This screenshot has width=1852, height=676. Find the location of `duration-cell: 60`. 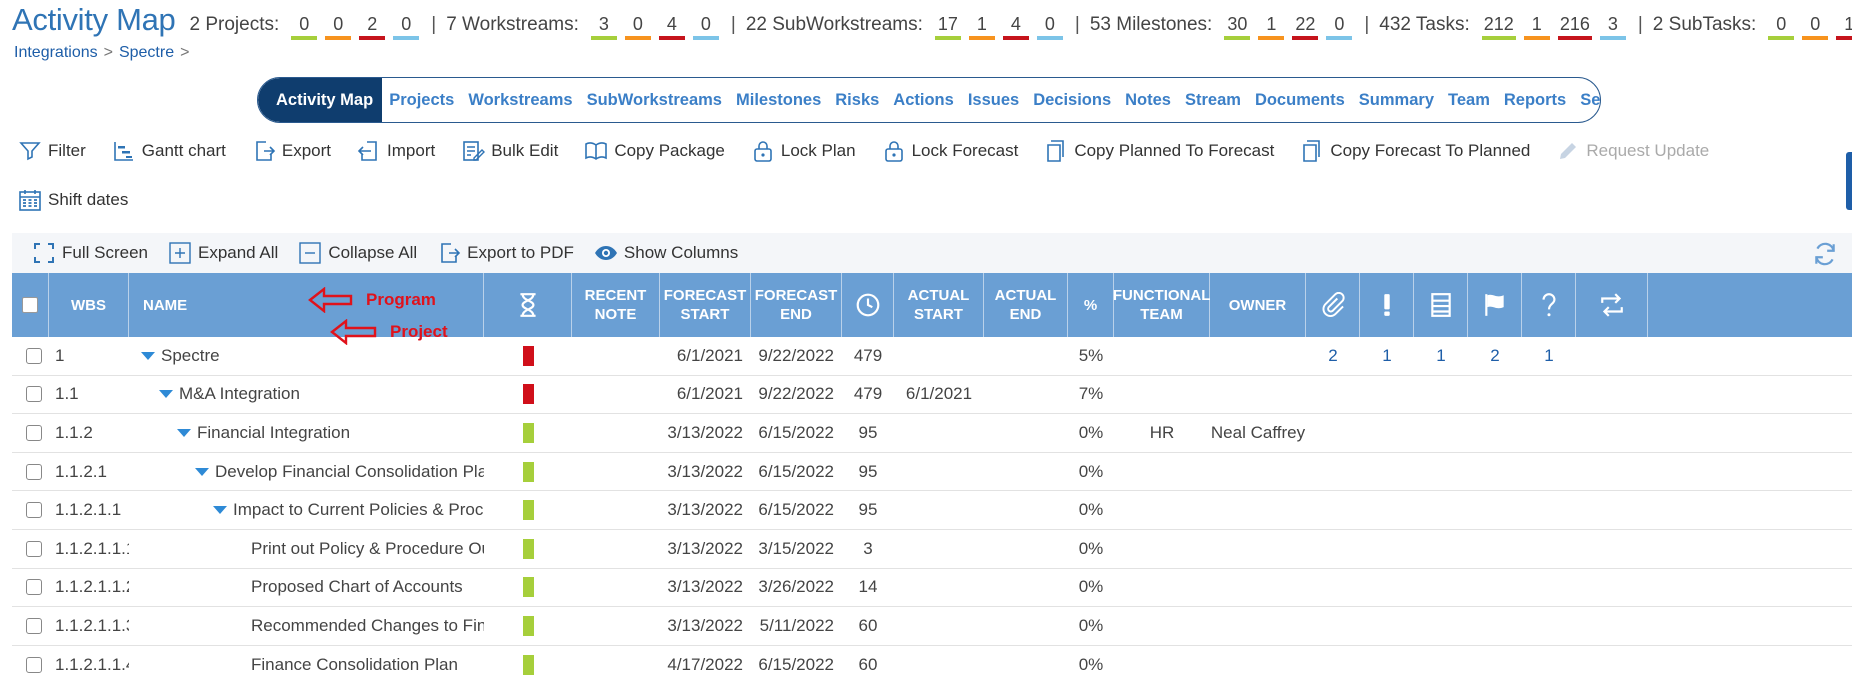

duration-cell: 60 is located at coordinates (868, 664).